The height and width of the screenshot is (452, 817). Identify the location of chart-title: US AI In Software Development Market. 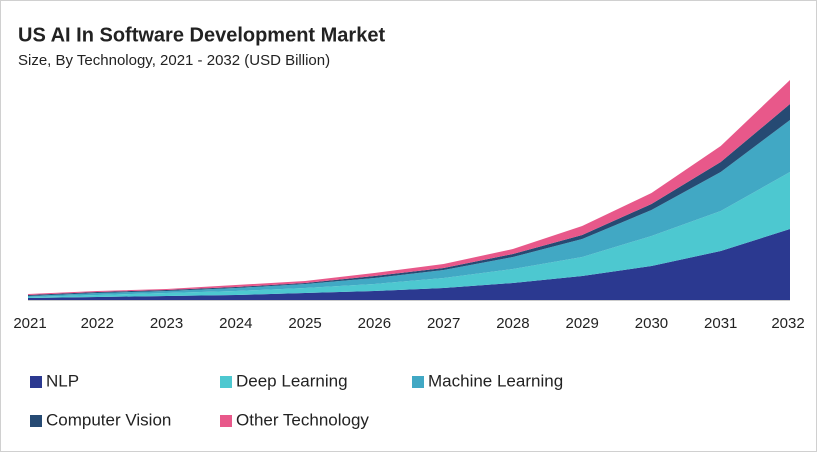
(201, 35).